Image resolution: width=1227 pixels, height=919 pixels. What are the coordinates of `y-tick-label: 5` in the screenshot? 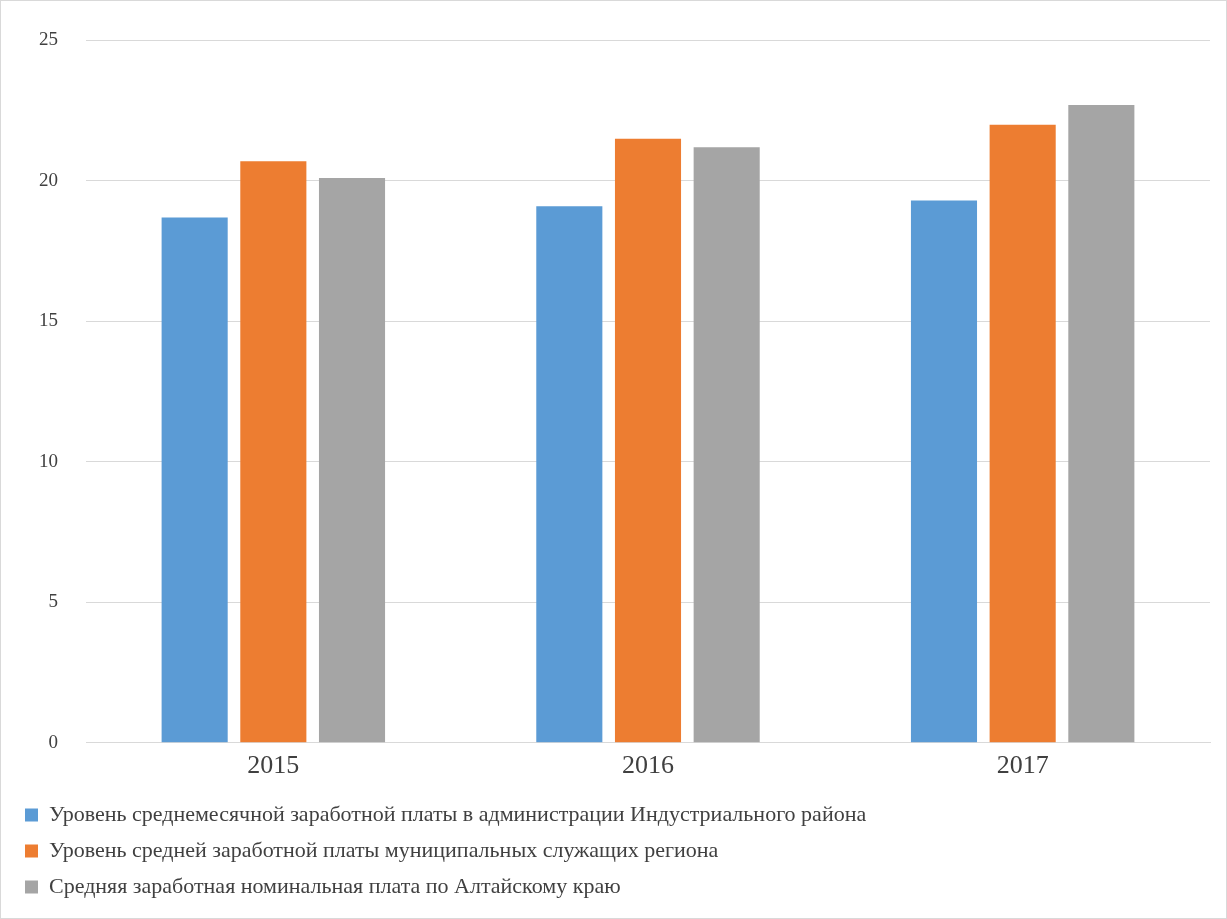 It's located at (53, 601).